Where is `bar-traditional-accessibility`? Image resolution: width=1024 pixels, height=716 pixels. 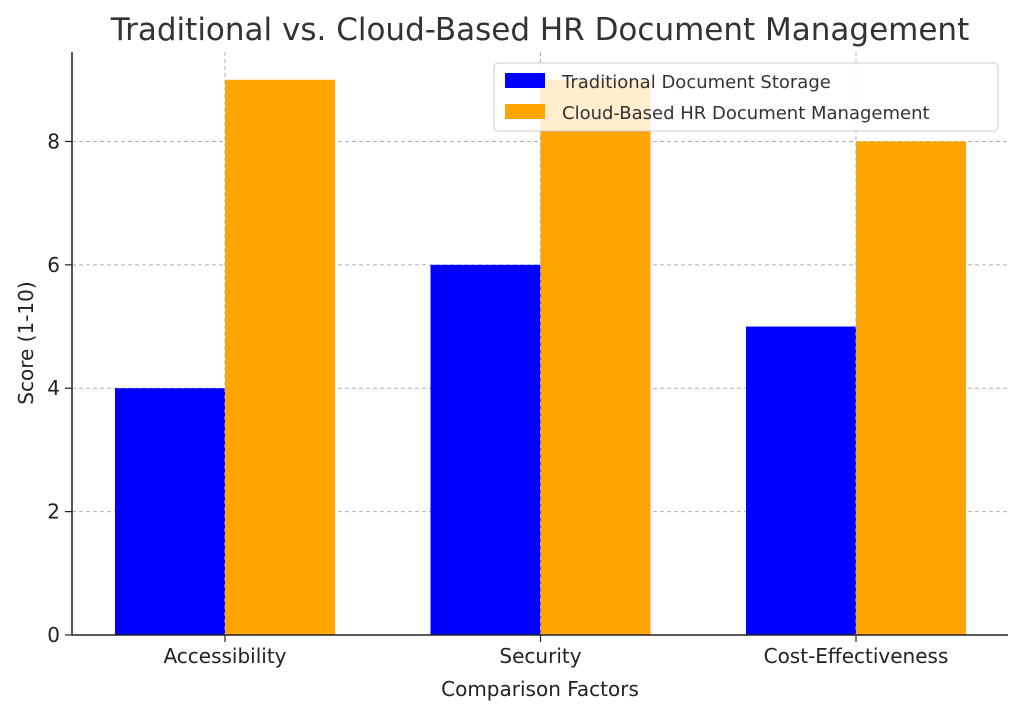 bar-traditional-accessibility is located at coordinates (170, 511).